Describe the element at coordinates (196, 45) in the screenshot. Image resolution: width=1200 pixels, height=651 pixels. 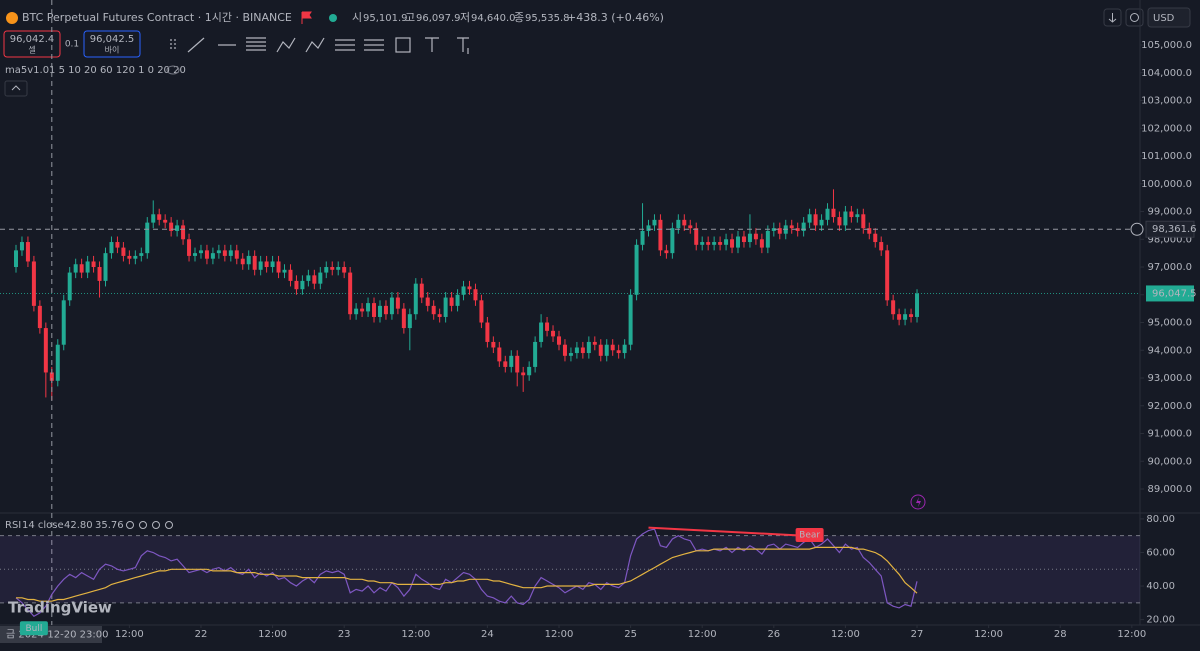
I see `line-tool` at that location.